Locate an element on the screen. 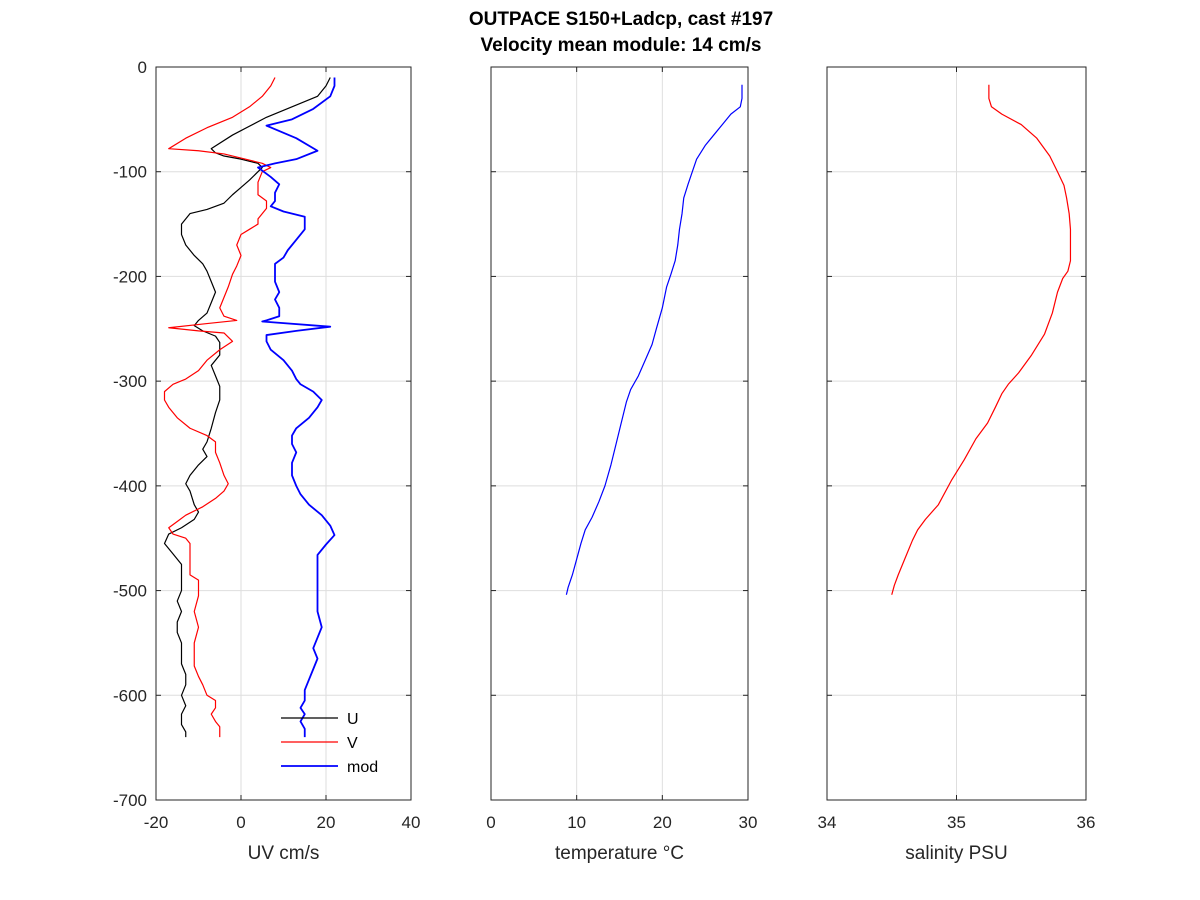 The height and width of the screenshot is (900, 1200). panel-1-series-mod is located at coordinates (296, 407).